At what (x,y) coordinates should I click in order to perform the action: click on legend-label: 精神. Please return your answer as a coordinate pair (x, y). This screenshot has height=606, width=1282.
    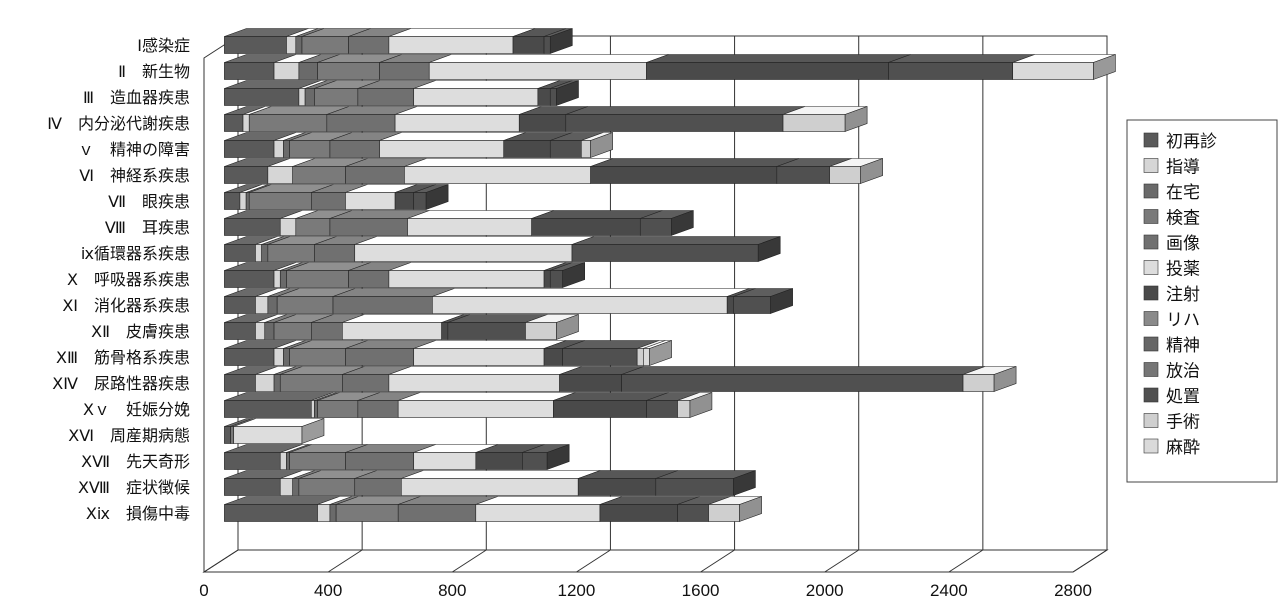
    Looking at the image, I should click on (1183, 346).